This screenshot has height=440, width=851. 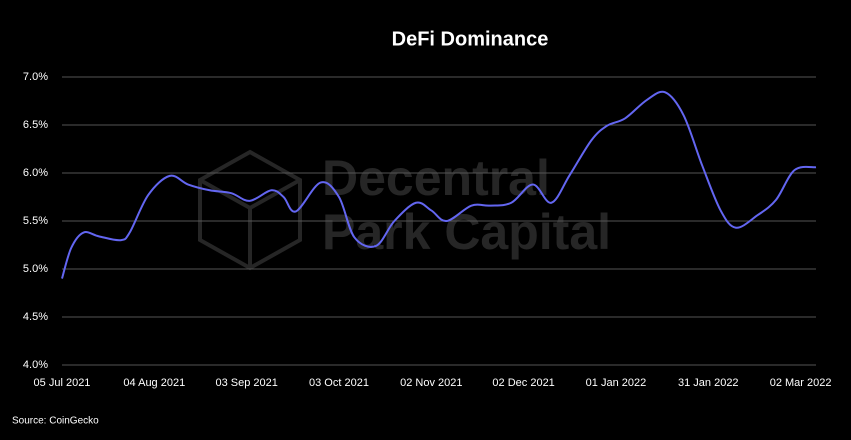 What do you see at coordinates (523, 383) in the screenshot?
I see `x-tick-label: 02 Dec 2021` at bounding box center [523, 383].